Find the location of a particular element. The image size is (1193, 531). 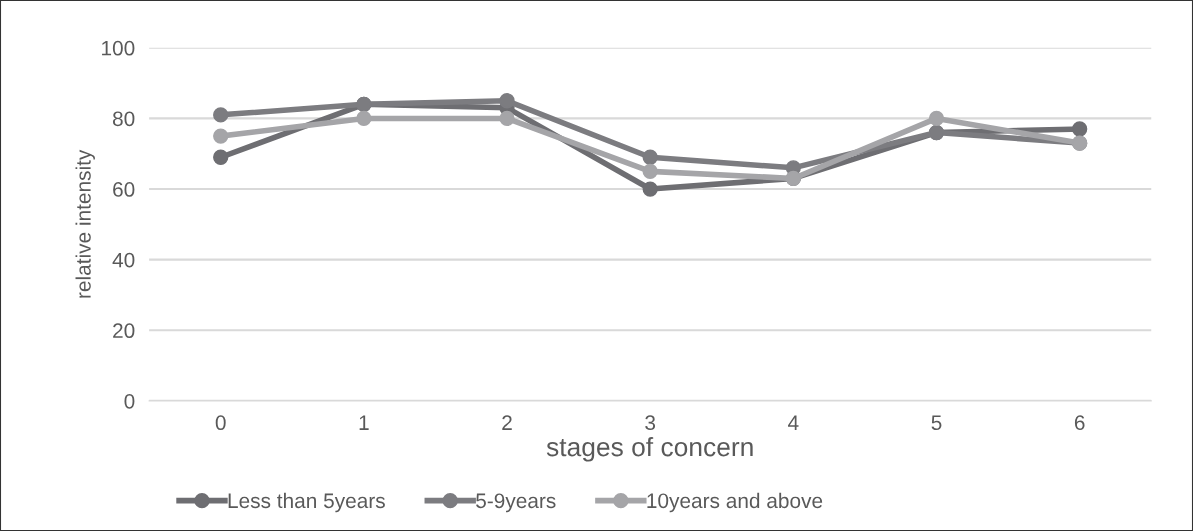

y-tick-label: 60 is located at coordinates (124, 189).